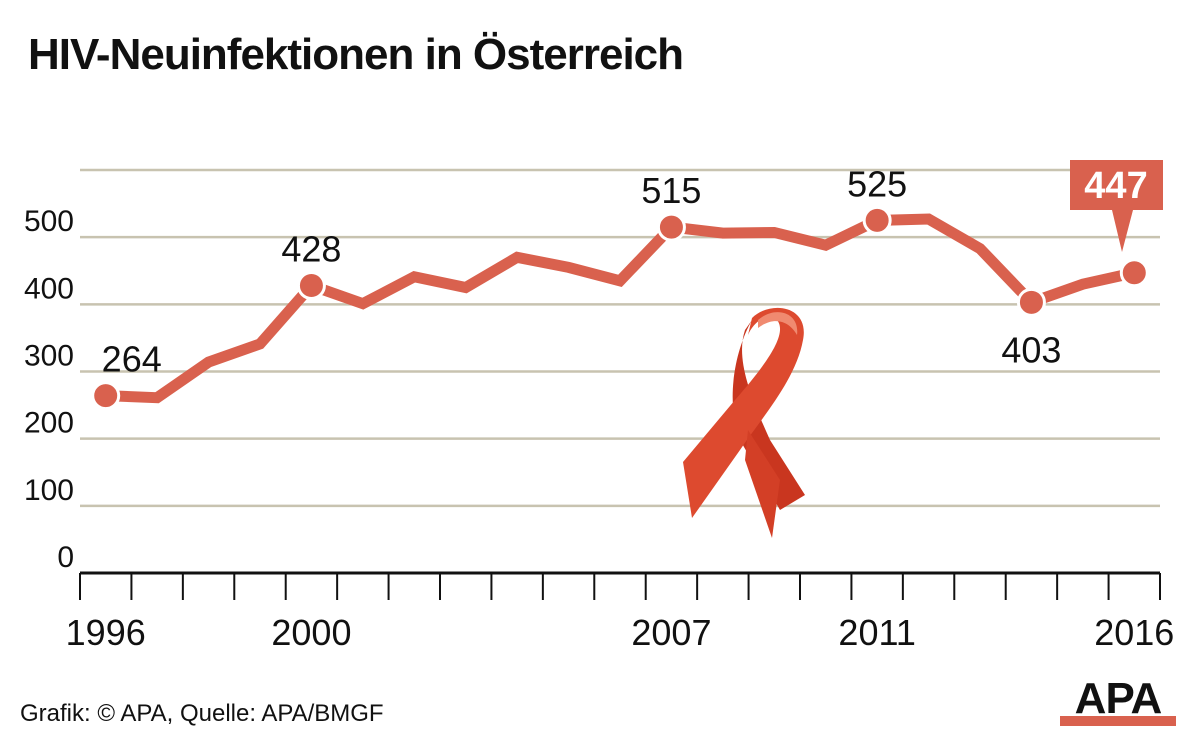 The image size is (1200, 749). Describe the element at coordinates (876, 632) in the screenshot. I see `x-tick-label: 2011` at that location.